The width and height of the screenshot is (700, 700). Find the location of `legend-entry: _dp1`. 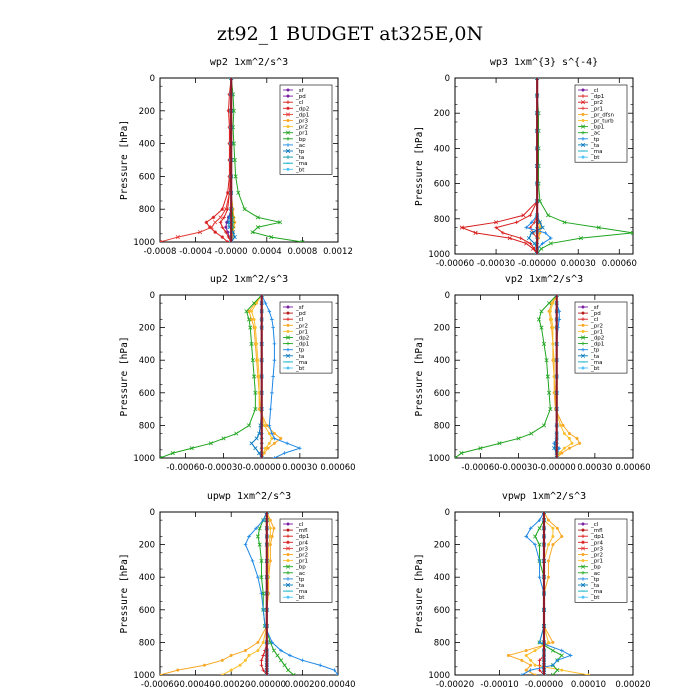

legend-entry: _dp1 is located at coordinates (597, 97).